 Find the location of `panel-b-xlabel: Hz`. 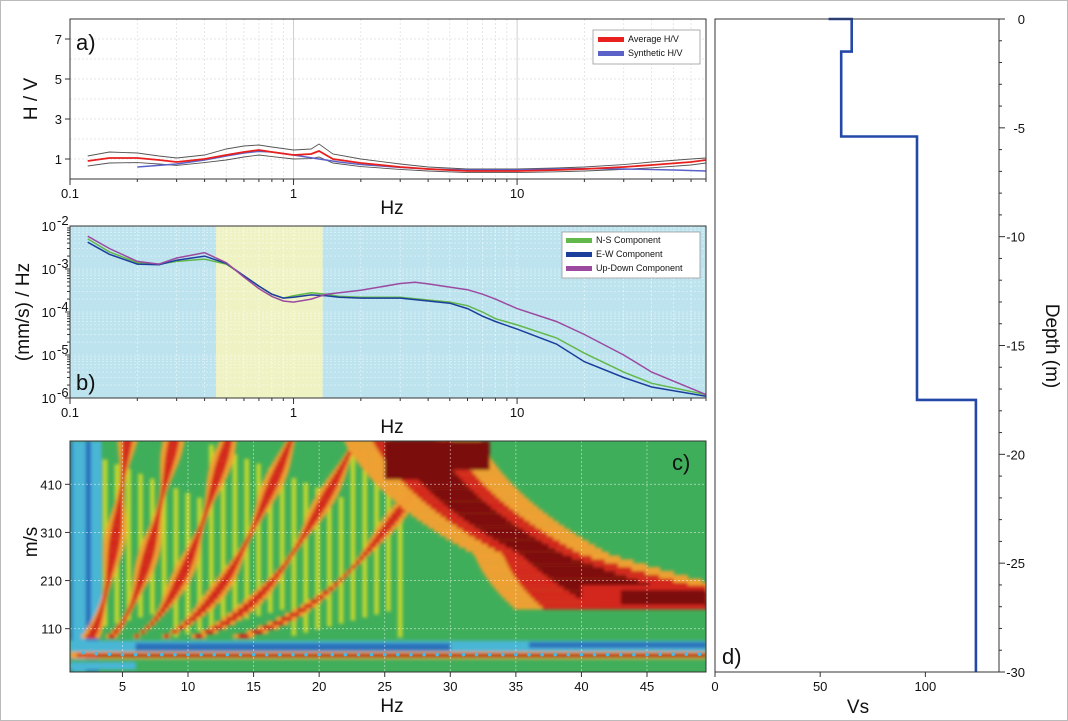

panel-b-xlabel: Hz is located at coordinates (391, 427).